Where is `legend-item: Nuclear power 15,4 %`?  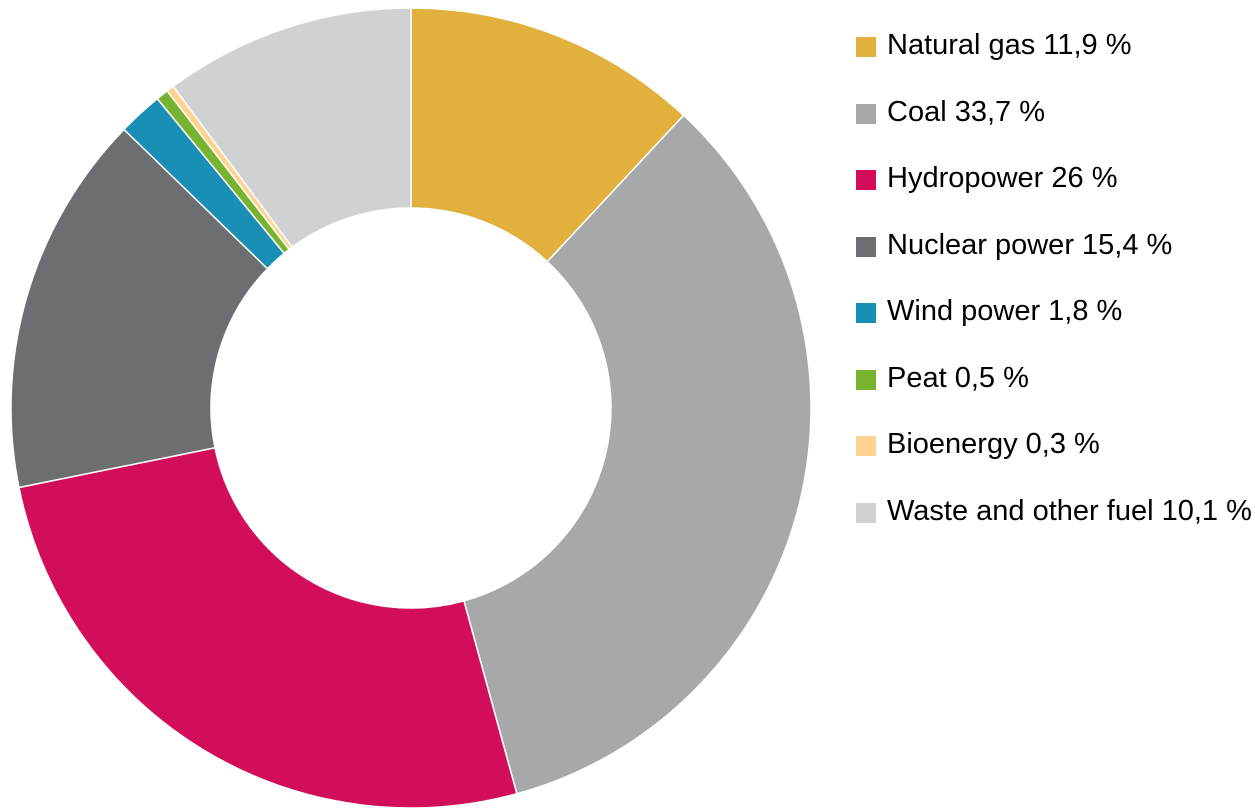
legend-item: Nuclear power 15,4 % is located at coordinates (1055, 259).